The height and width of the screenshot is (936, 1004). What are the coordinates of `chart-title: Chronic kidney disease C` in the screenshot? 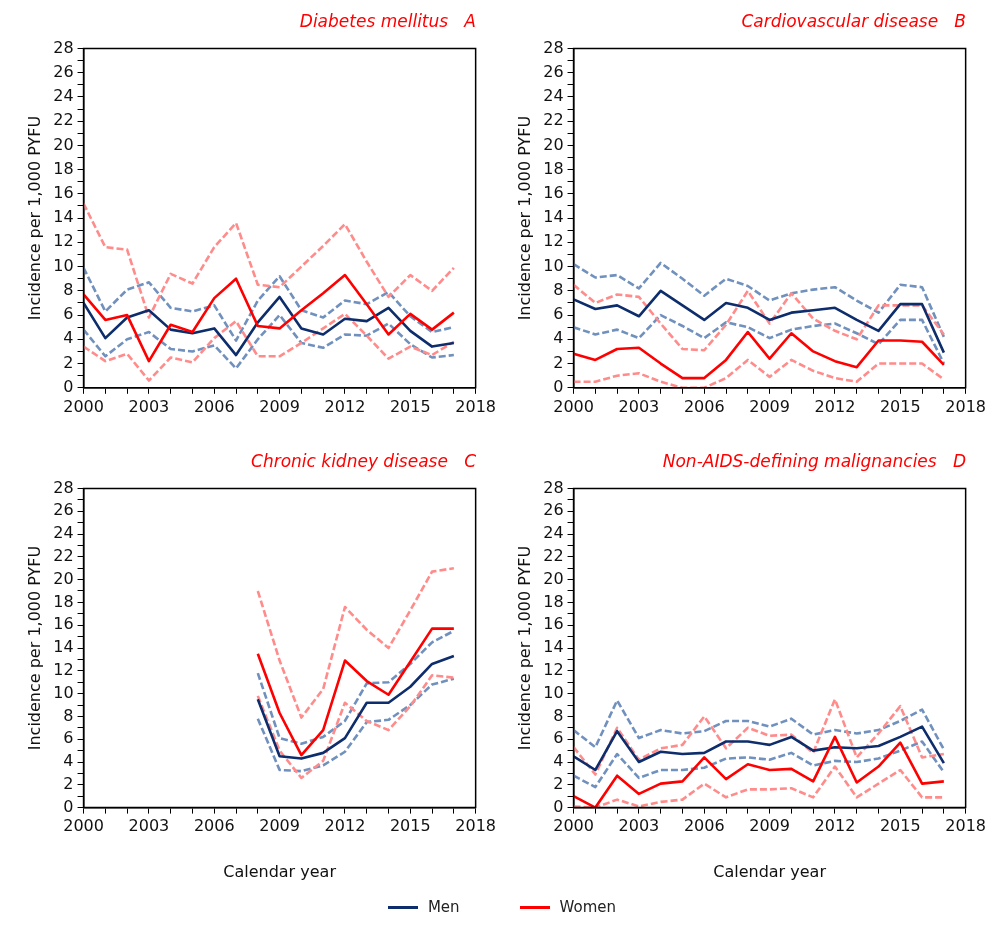 It's located at (364, 460).